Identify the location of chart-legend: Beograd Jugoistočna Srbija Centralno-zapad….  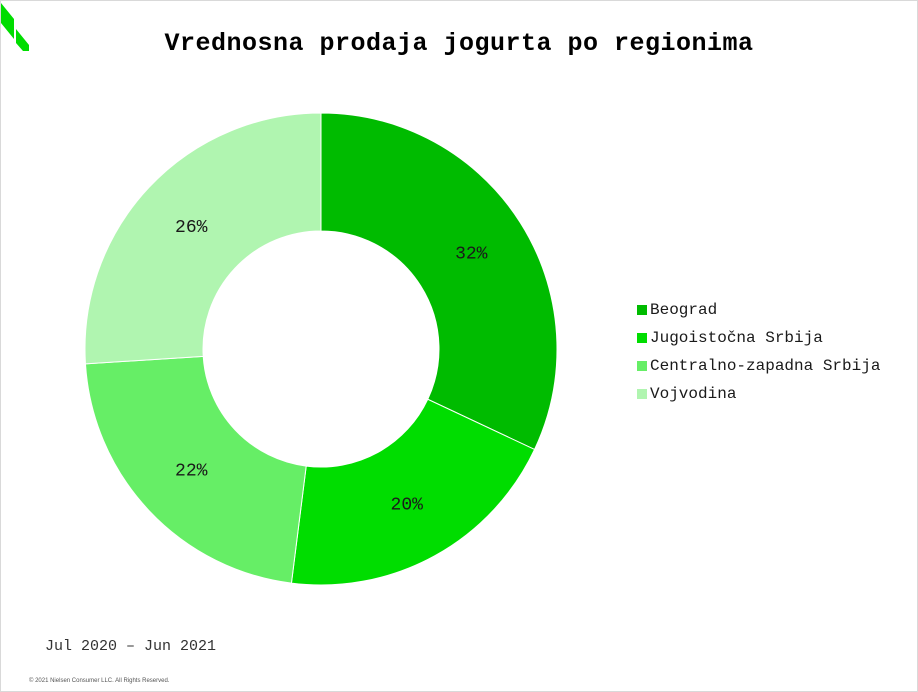
(758, 352).